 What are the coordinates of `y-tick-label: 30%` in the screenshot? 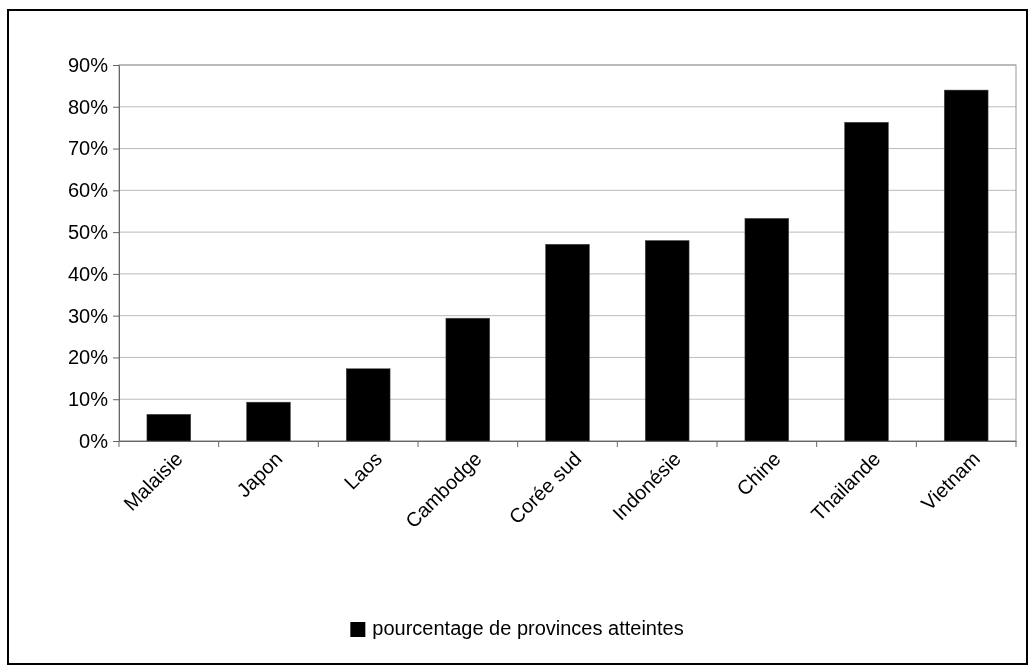 It's located at (88, 315).